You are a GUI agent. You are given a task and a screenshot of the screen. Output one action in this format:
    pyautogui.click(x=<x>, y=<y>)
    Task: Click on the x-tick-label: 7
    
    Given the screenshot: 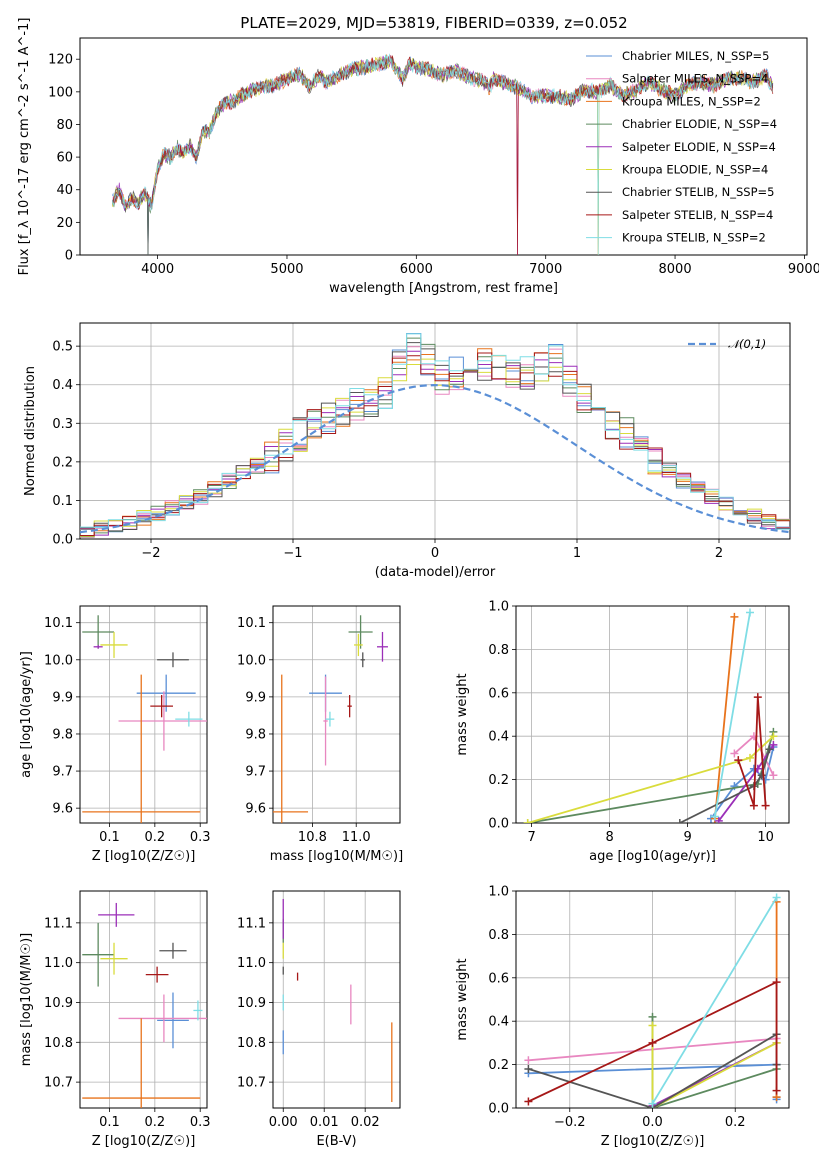 What is the action you would take?
    pyautogui.click(x=531, y=837)
    